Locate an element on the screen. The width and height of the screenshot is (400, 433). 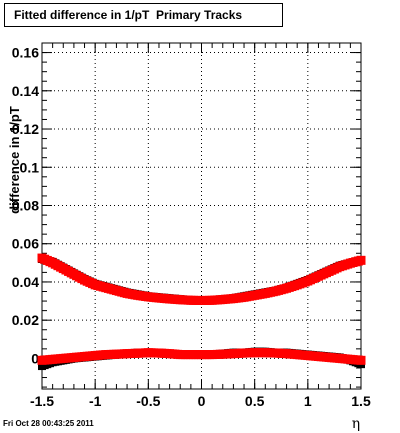
chart-title: Fitted difference in 1/pT Primary Tracks is located at coordinates (128, 15).